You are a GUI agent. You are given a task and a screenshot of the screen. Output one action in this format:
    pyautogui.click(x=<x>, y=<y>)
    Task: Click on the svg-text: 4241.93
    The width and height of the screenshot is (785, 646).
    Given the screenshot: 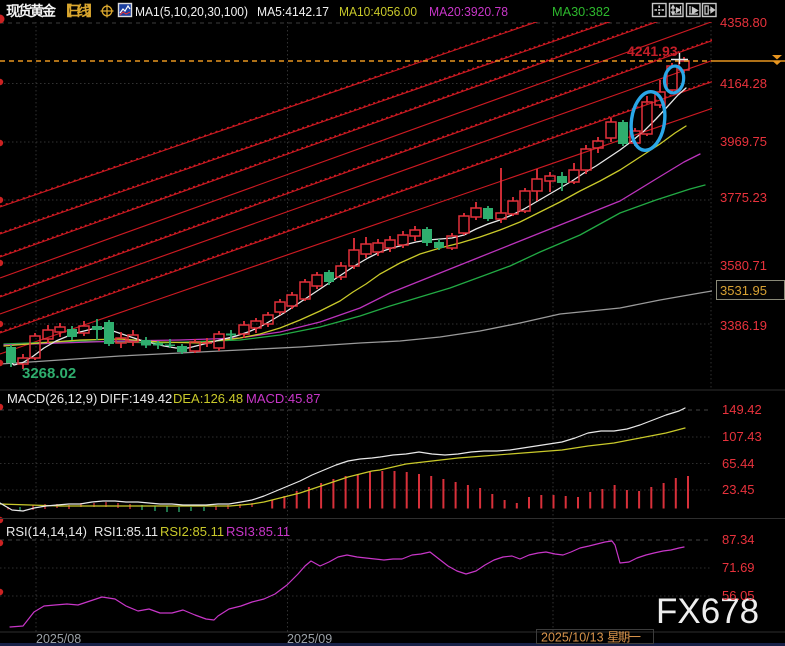 What is the action you would take?
    pyautogui.click(x=652, y=51)
    